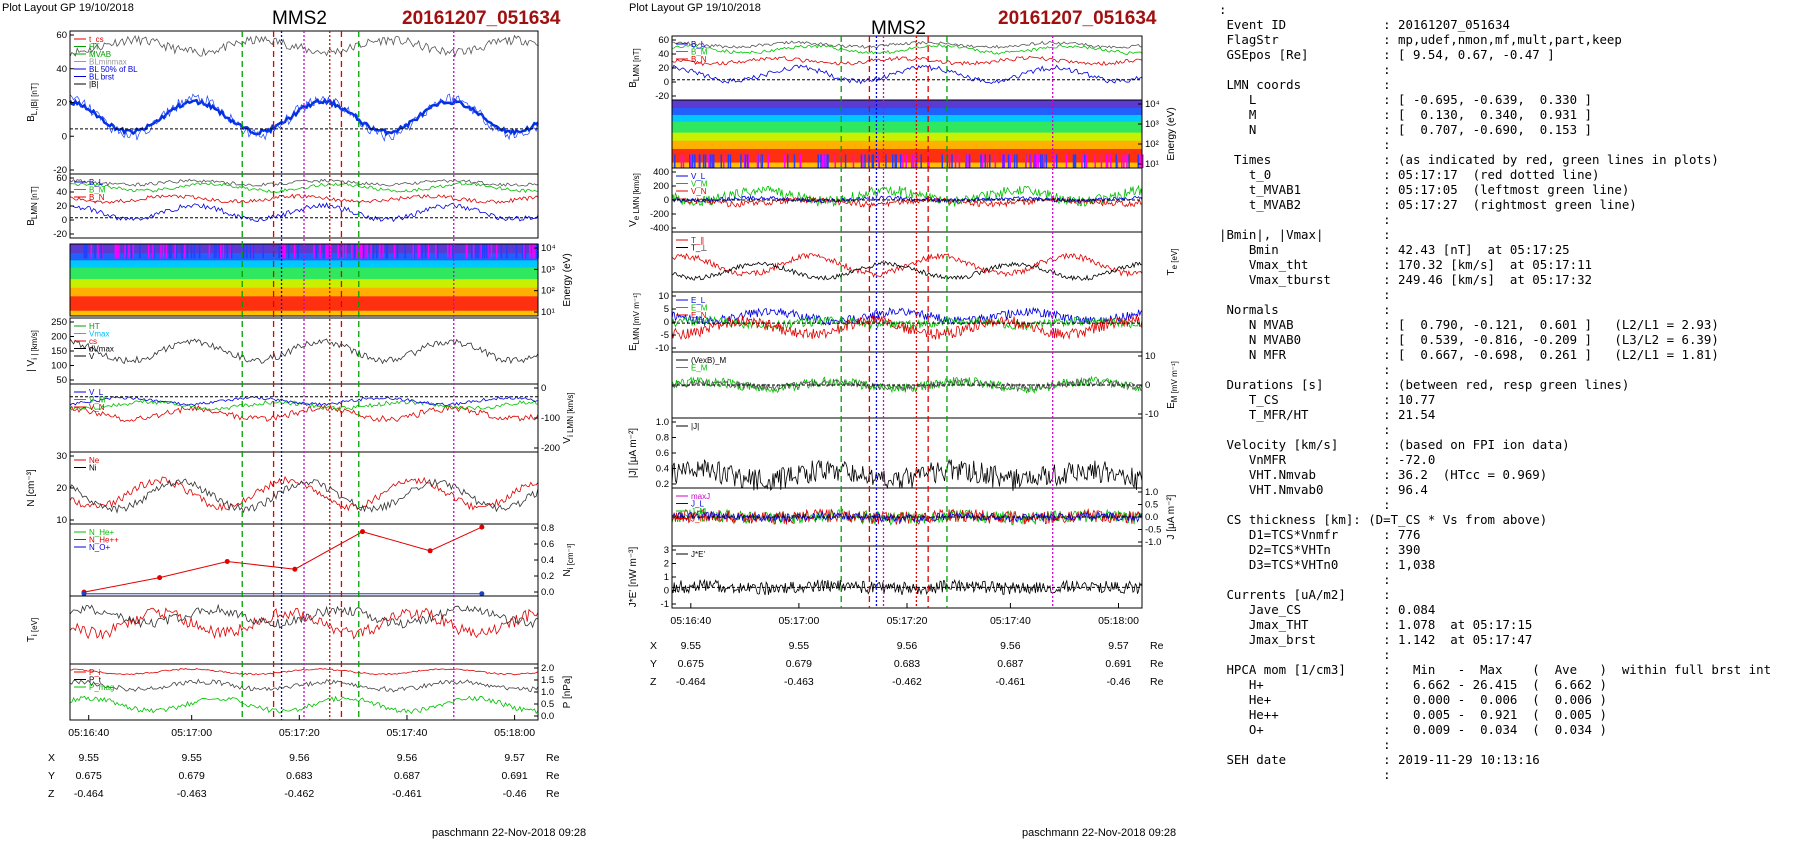  Describe the element at coordinates (61, 380) in the screenshot. I see `tick-label: 50` at that location.